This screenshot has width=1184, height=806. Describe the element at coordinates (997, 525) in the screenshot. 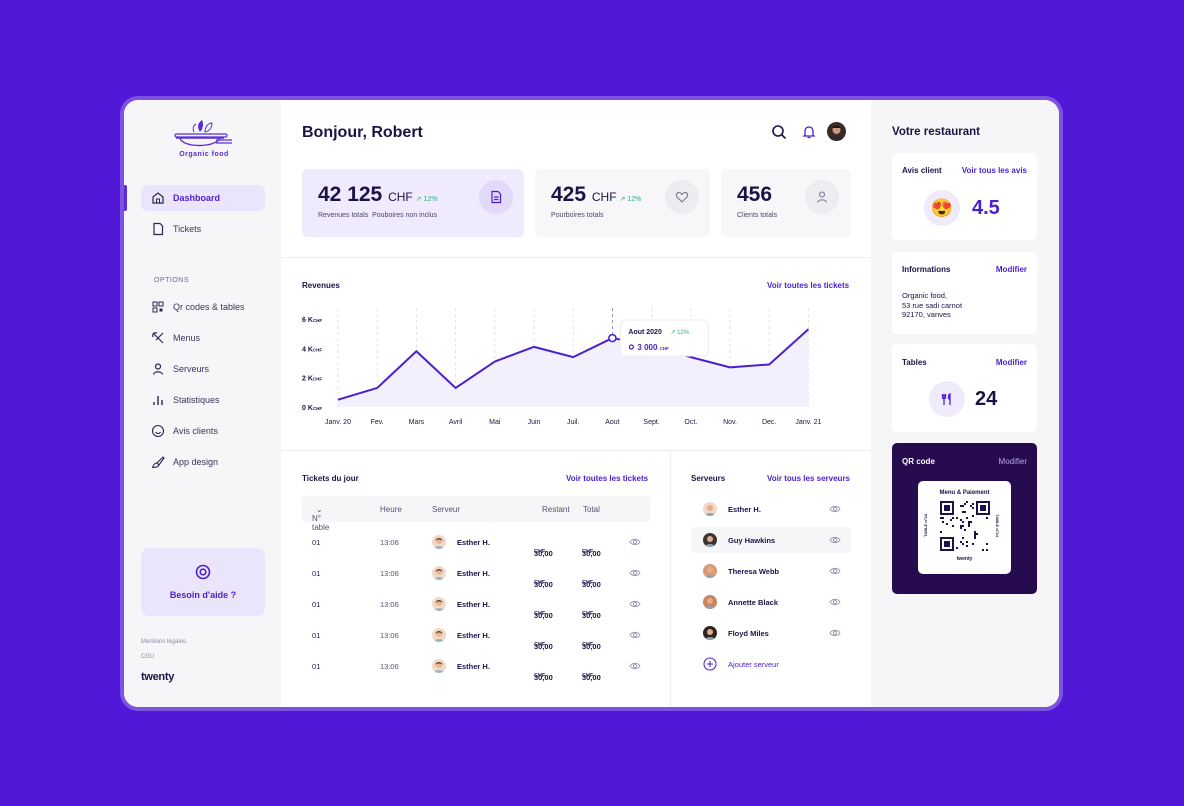

I see `table-label: TABLE n°24` at that location.